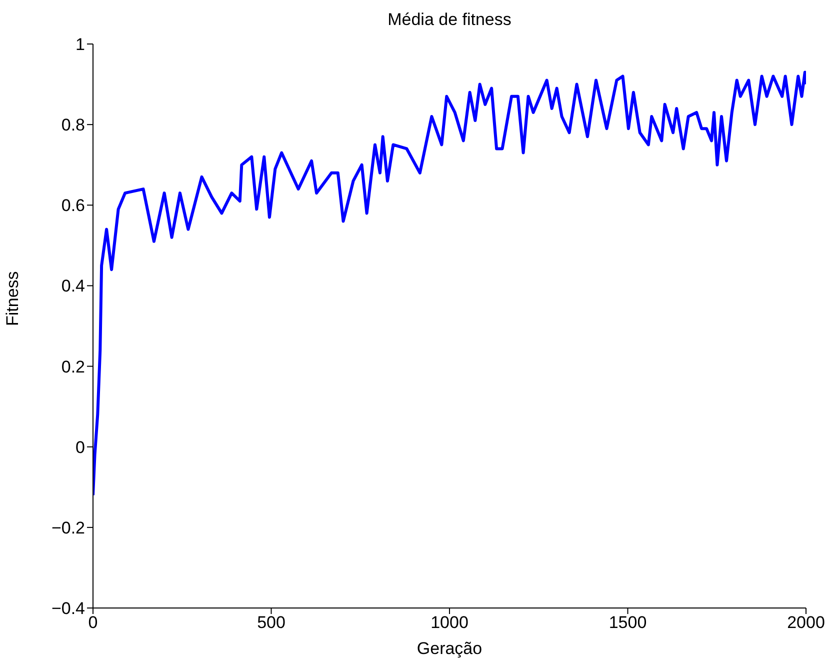 The width and height of the screenshot is (832, 664). I want to click on y-axis-title: Fitness, so click(12, 298).